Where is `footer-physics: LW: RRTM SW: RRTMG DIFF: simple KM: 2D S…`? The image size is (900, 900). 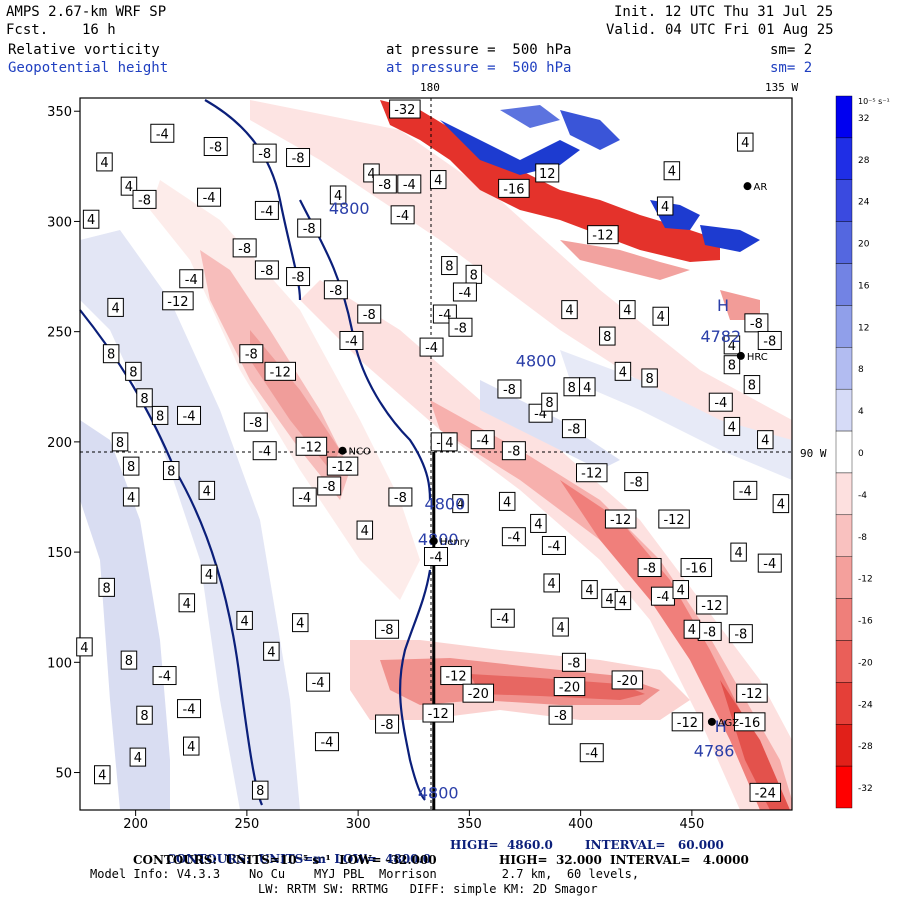
footer-physics: LW: RRTM SW: RRTMG DIFF: simple KM: 2D S… is located at coordinates (428, 889).